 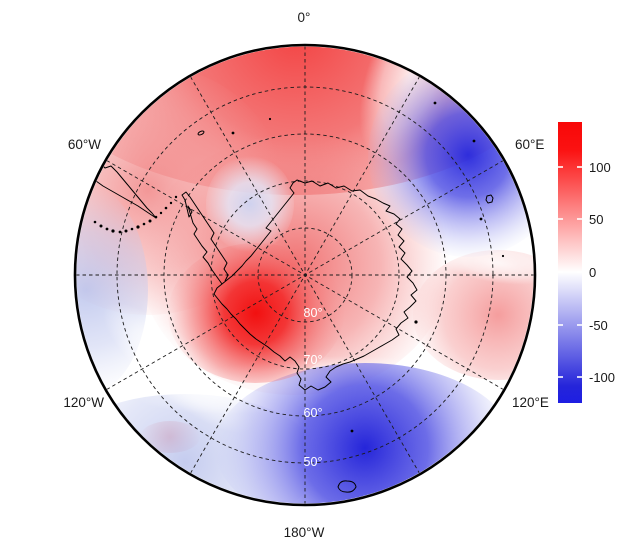 I want to click on meridian-label-180W: 180°W, so click(x=304, y=532).